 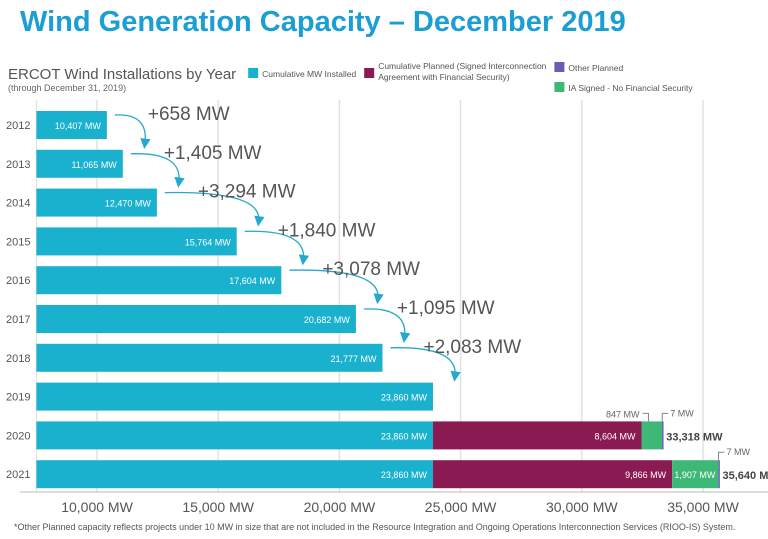 What do you see at coordinates (128, 204) in the screenshot?
I see `bar-value-label: 12,470 MW` at bounding box center [128, 204].